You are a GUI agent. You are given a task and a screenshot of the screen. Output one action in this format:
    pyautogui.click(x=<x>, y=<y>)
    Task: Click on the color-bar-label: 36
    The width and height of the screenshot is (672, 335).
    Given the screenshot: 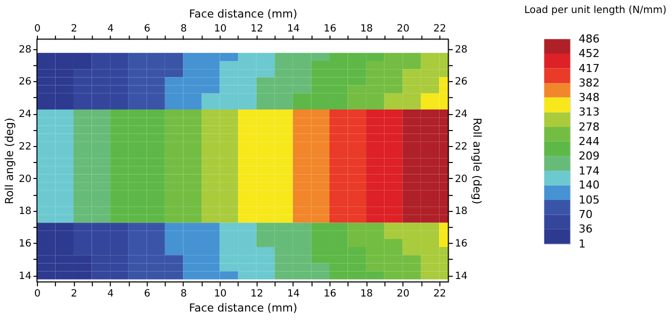 What is the action you would take?
    pyautogui.click(x=585, y=229)
    